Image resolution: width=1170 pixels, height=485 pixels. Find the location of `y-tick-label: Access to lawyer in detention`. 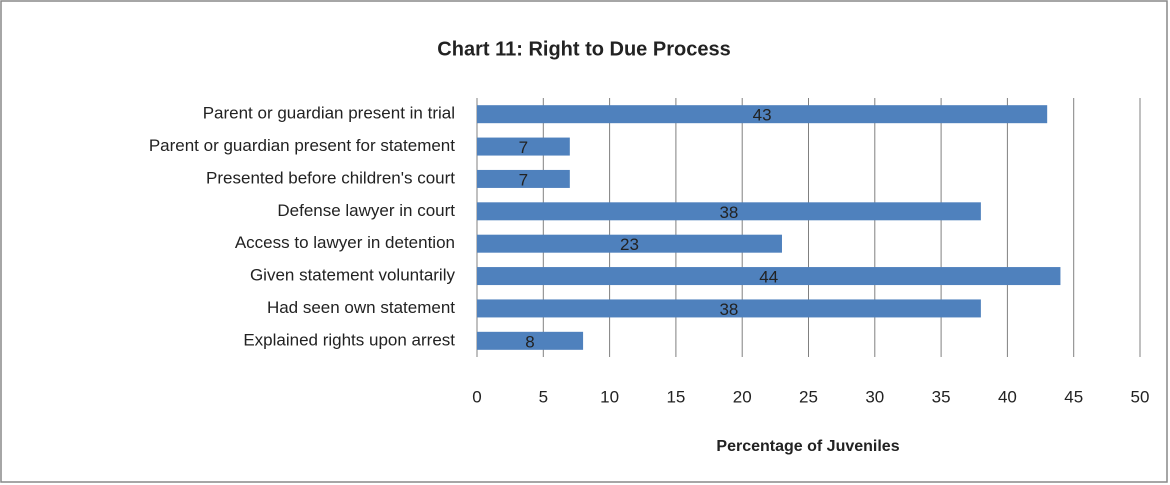

y-tick-label: Access to lawyer in detention is located at coordinates (345, 242).